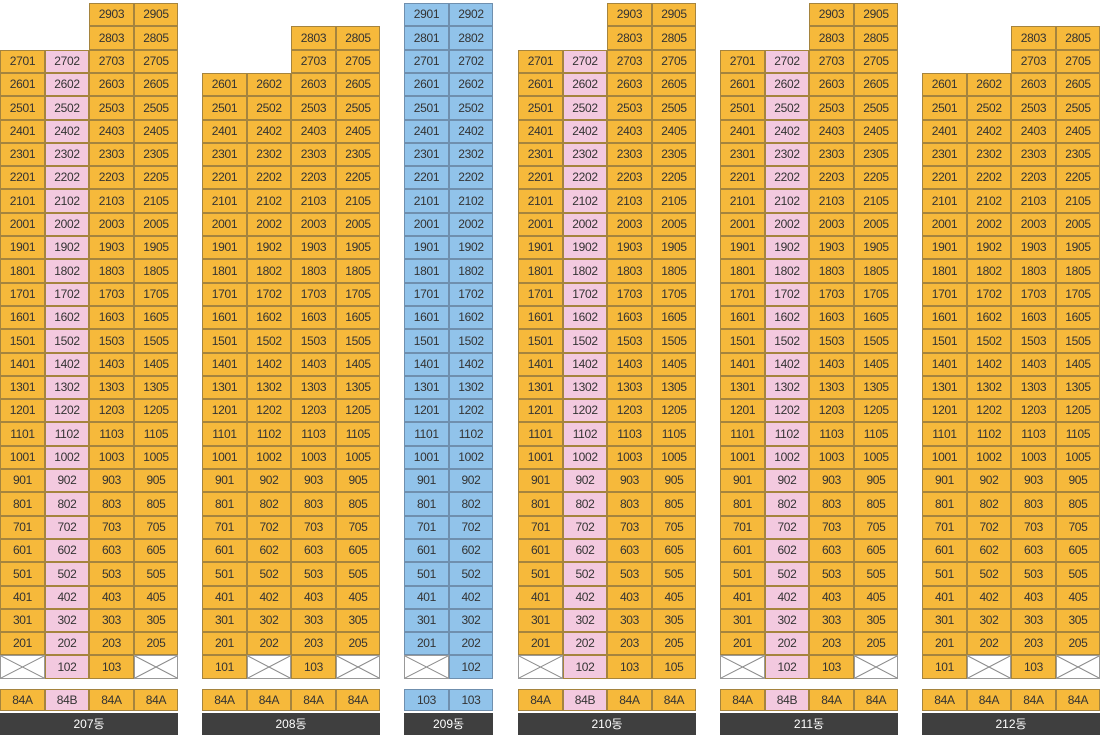 This screenshot has width=1100, height=741. I want to click on unit-cell: 101, so click(944, 667).